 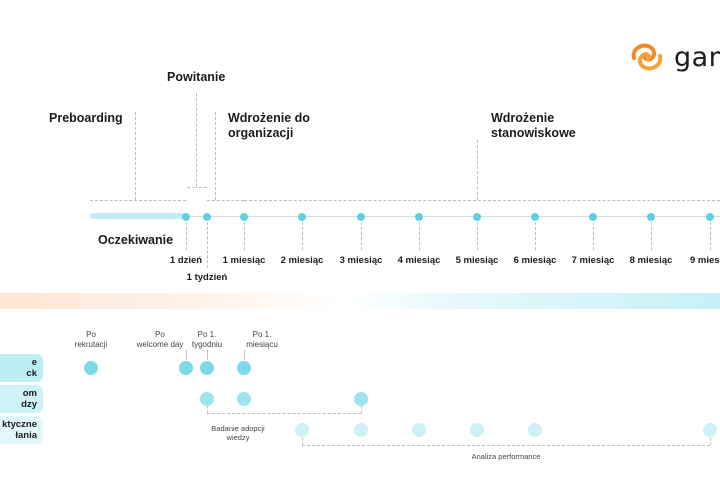 I want to click on tick-label: 5 miesiąc, so click(x=477, y=260).